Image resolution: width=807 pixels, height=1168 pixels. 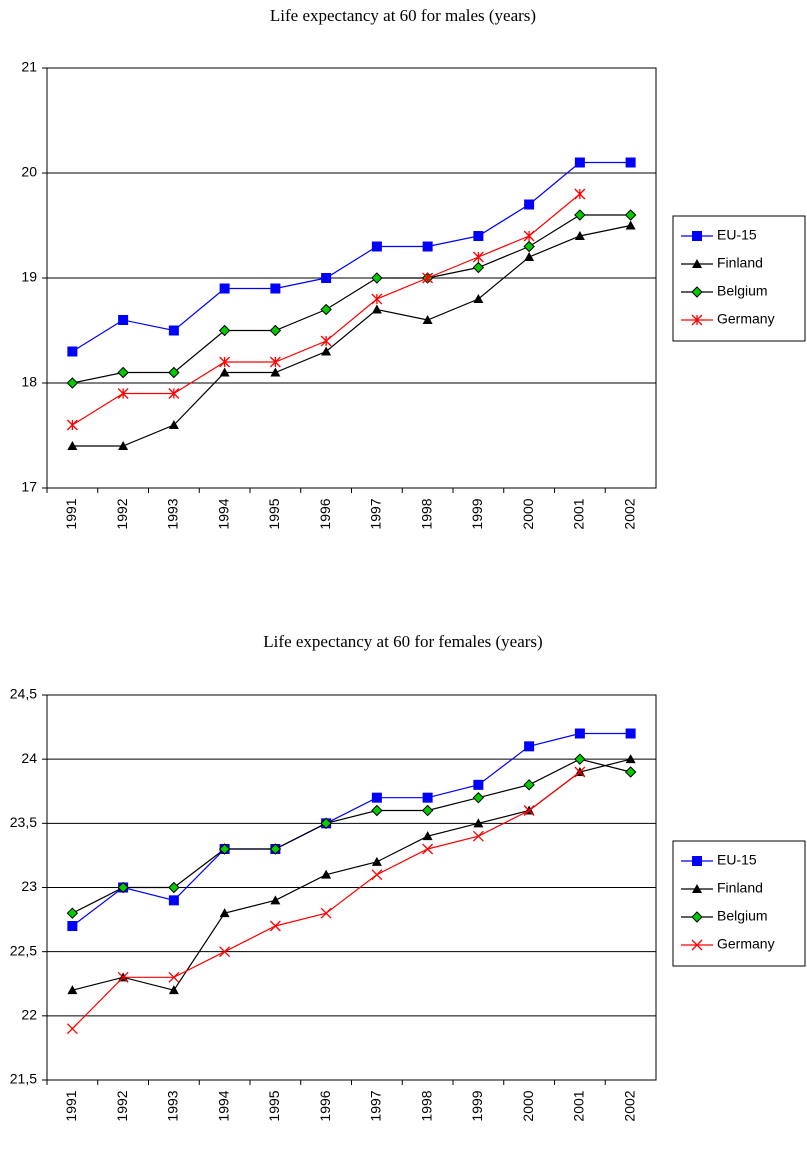 What do you see at coordinates (29, 172) in the screenshot?
I see `y-tick-label: 20` at bounding box center [29, 172].